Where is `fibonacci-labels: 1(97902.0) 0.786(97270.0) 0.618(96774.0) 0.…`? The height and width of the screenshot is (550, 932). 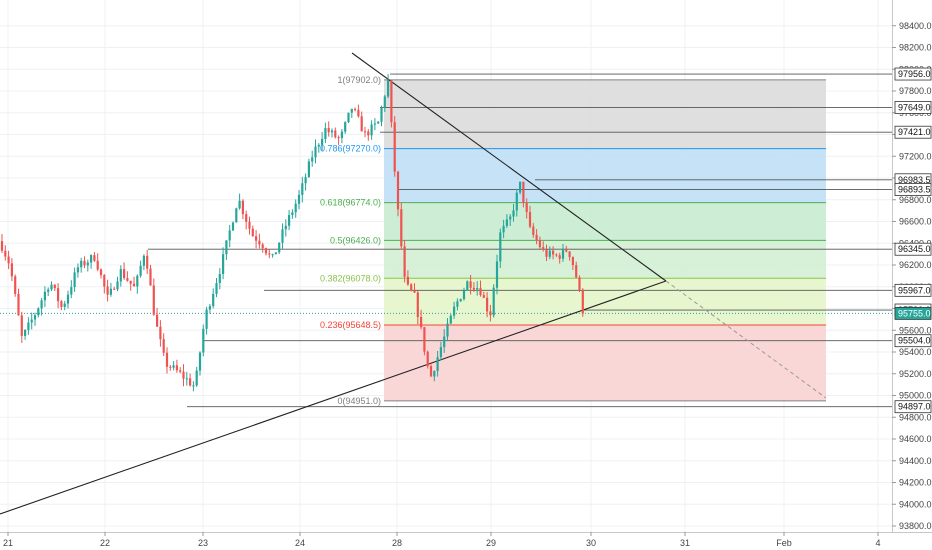 fibonacci-labels: 1(97902.0) 0.786(97270.0) 0.618(96774.0) 0.… is located at coordinates (350, 240).